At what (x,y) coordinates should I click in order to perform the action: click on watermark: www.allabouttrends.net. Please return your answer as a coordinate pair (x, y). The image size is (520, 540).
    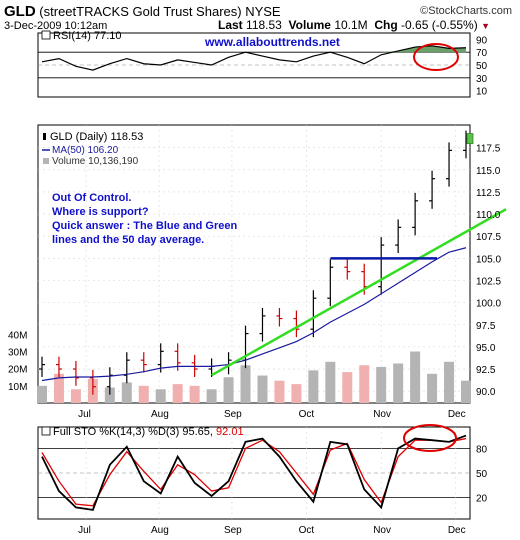
    Looking at the image, I should click on (272, 42).